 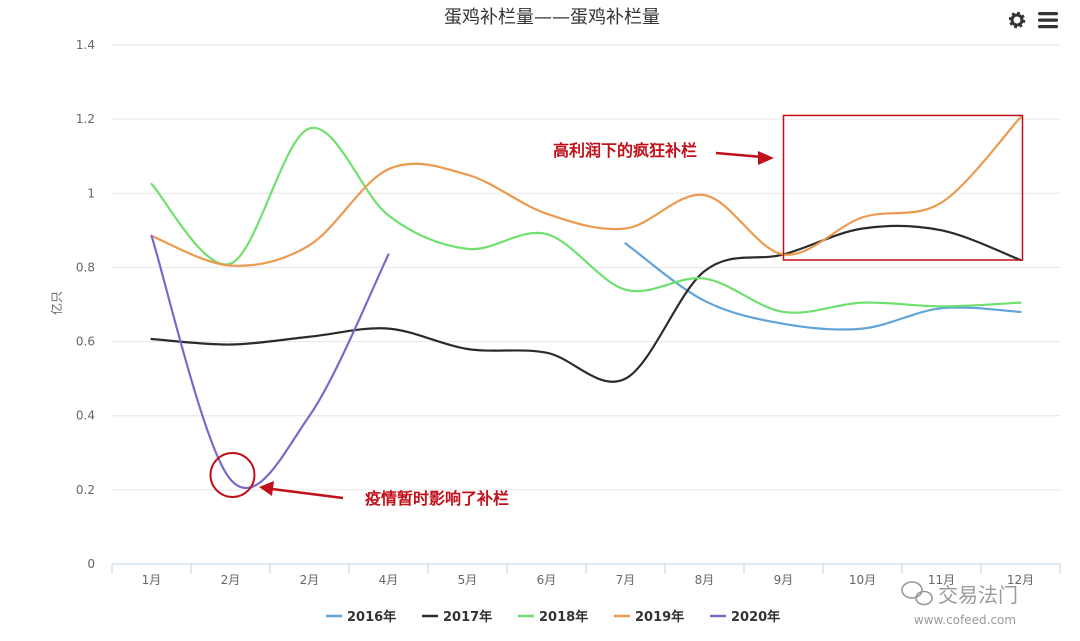 I want to click on legend-item: 2020年, so click(x=745, y=617).